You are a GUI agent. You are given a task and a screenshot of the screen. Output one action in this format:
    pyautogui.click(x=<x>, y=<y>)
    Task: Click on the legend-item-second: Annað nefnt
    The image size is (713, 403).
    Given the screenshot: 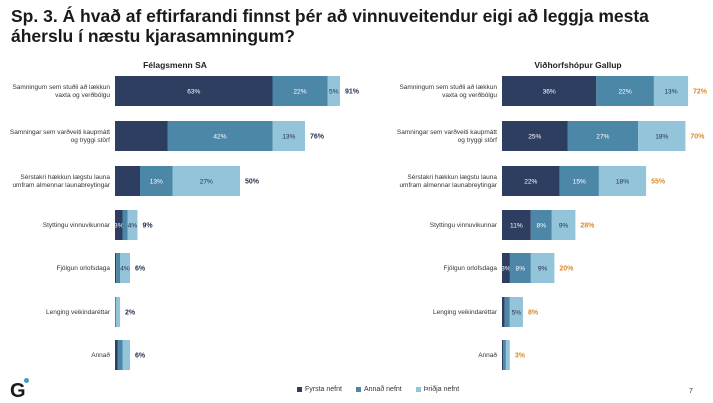 What is the action you would take?
    pyautogui.click(x=378, y=389)
    